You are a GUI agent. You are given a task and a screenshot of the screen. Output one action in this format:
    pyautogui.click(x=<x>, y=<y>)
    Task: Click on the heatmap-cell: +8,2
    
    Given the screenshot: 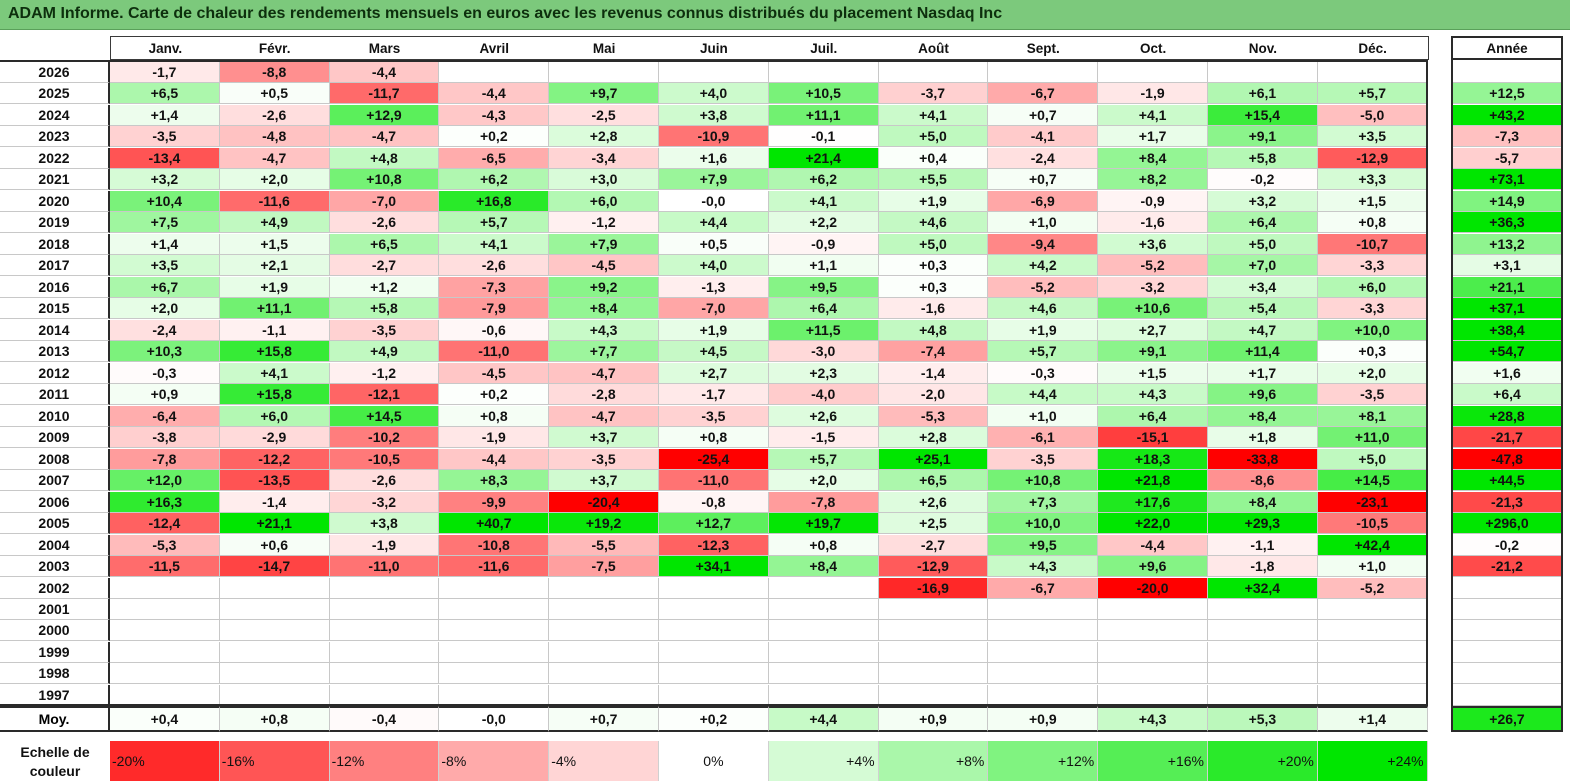 What is the action you would take?
    pyautogui.click(x=1153, y=180)
    